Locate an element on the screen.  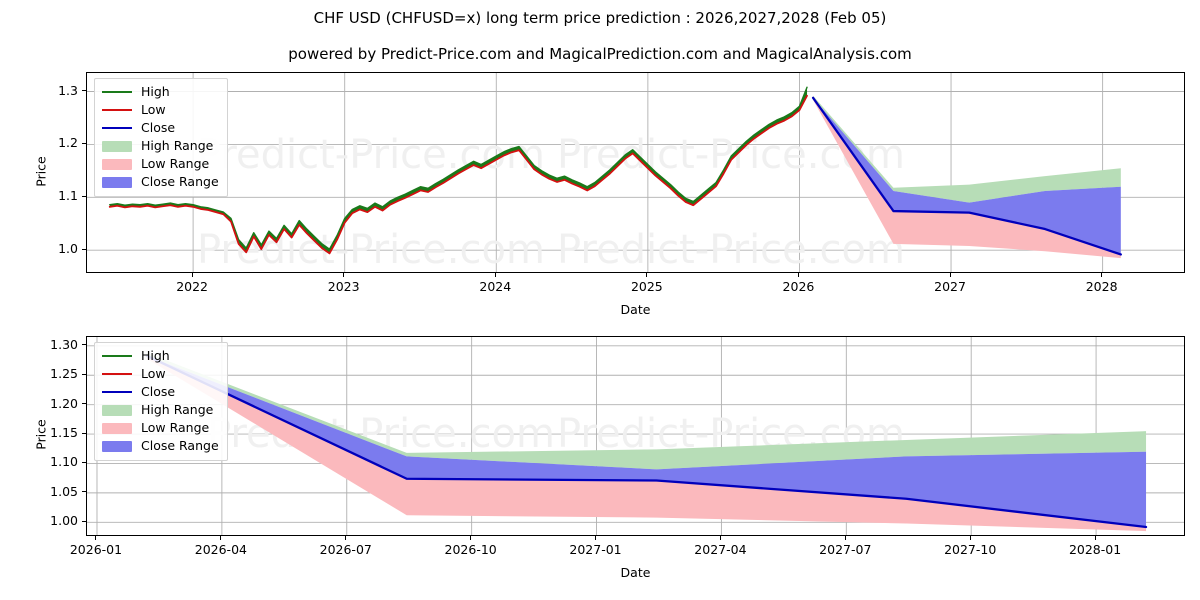
y-tick-label: 1.2 is located at coordinates (68, 143).